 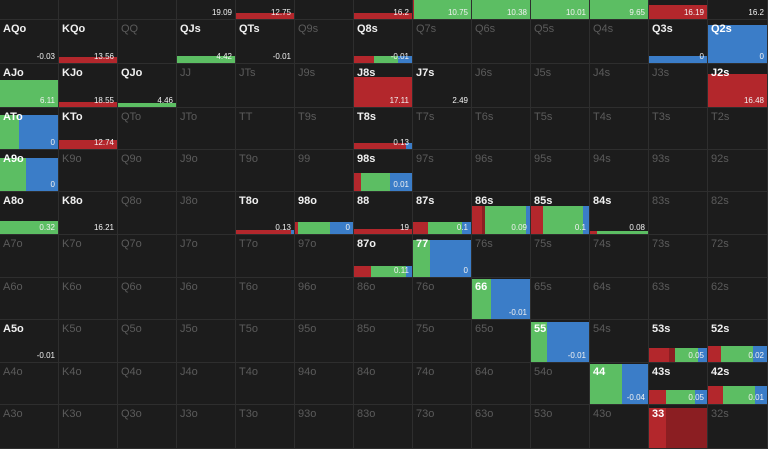 I want to click on hand-cell: AQo -0.03, so click(x=29, y=42).